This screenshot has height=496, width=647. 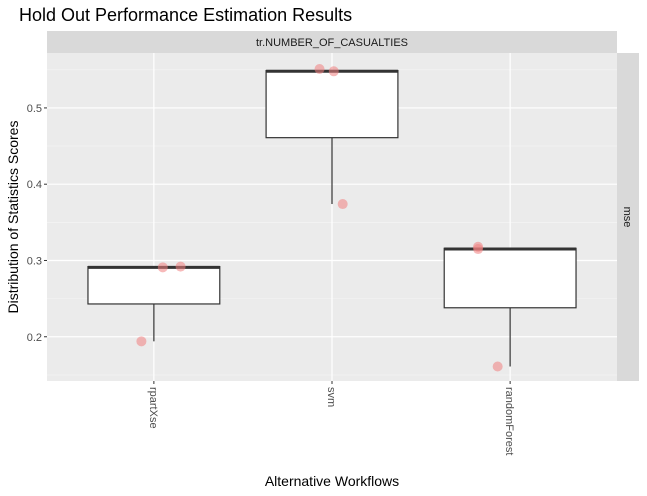 What do you see at coordinates (331, 397) in the screenshot?
I see `x-tick-label: svm` at bounding box center [331, 397].